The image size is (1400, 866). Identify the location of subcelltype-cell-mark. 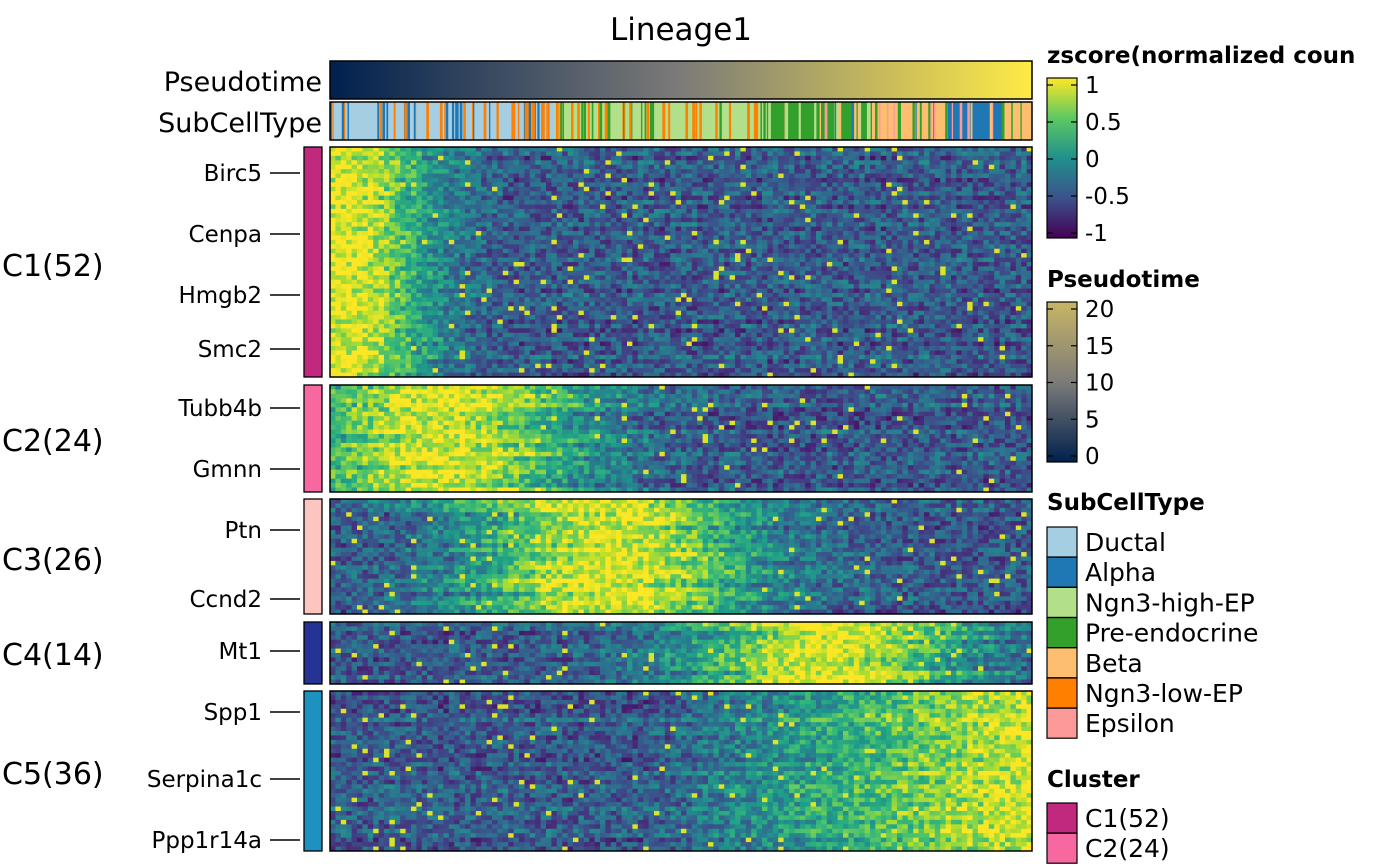
(427, 121).